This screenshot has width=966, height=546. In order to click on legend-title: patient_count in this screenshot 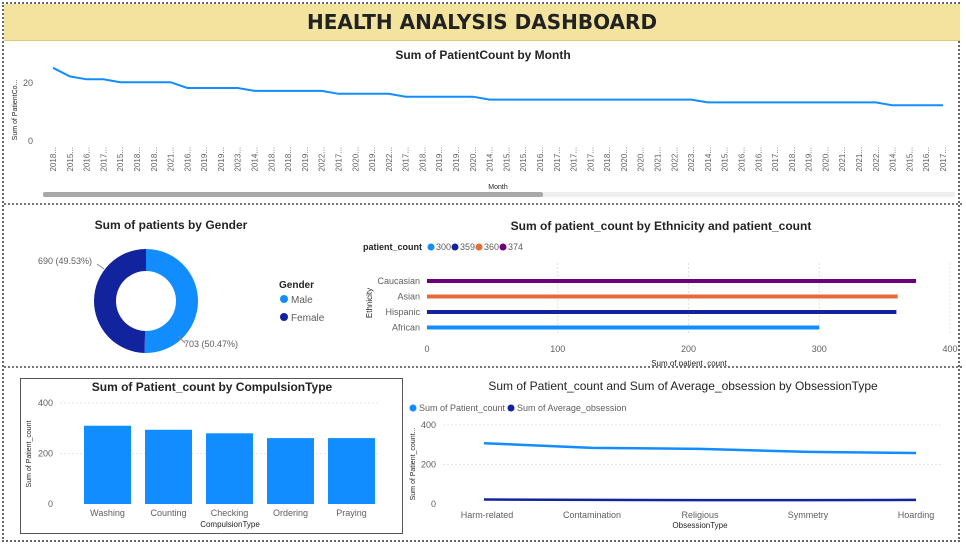, I will do `click(392, 247)`.